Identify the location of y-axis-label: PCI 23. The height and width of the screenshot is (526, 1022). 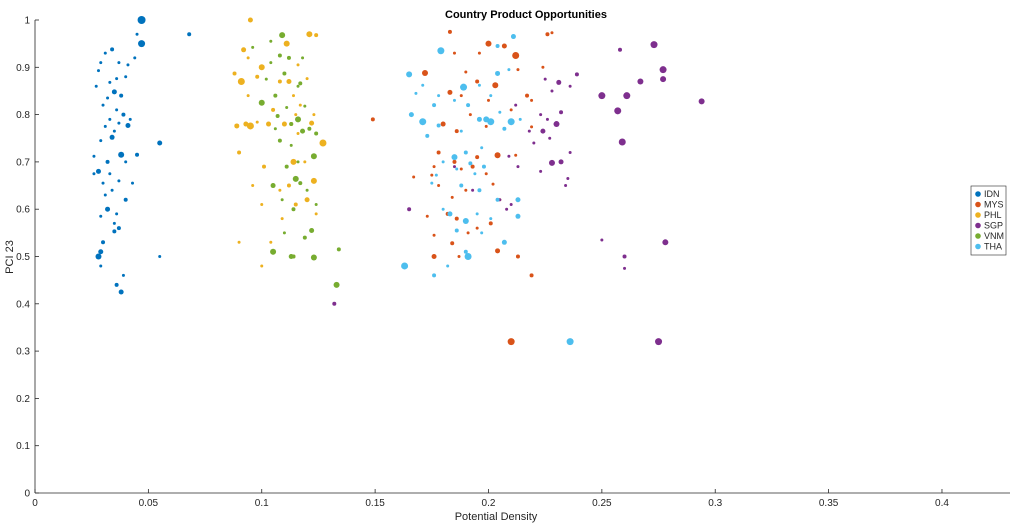
(10, 257).